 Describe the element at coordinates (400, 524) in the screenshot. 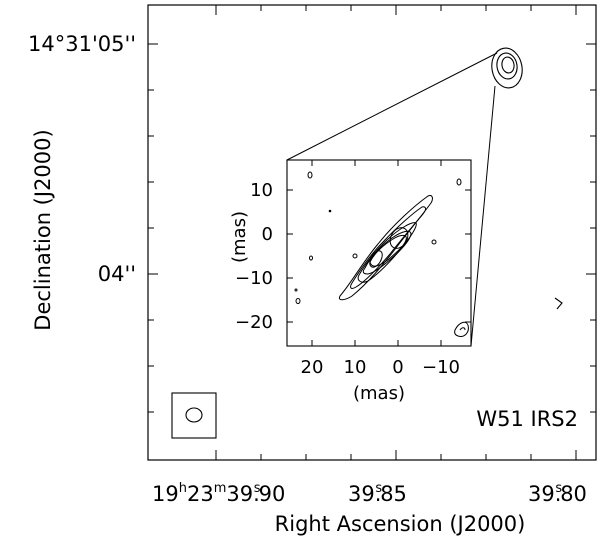

I see `x-axis-label: Right Ascension (J2000)` at that location.